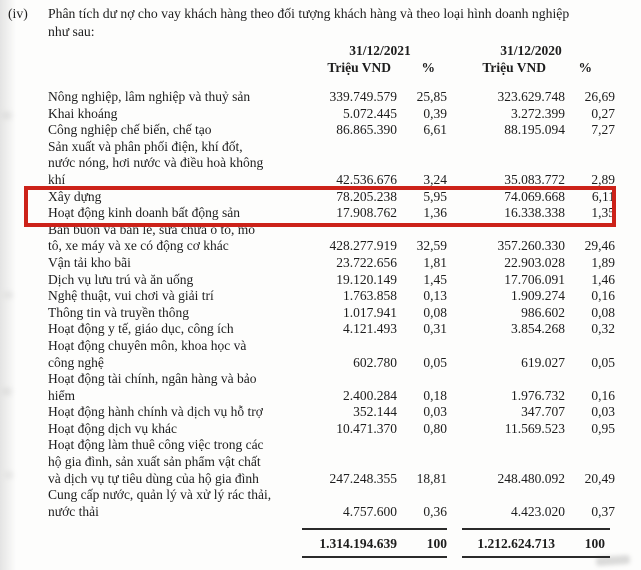 The image size is (641, 570). What do you see at coordinates (366, 130) in the screenshot?
I see `row-amount-2021: 86.865.390` at bounding box center [366, 130].